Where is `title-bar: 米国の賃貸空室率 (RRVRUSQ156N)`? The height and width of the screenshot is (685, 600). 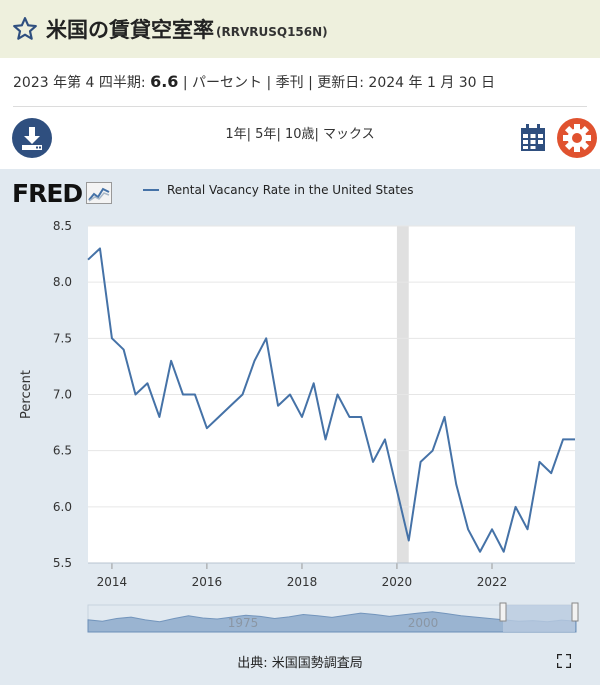
title-bar: 米国の賃貸空室率 (RRVRUSQ156N) is located at coordinates (300, 29).